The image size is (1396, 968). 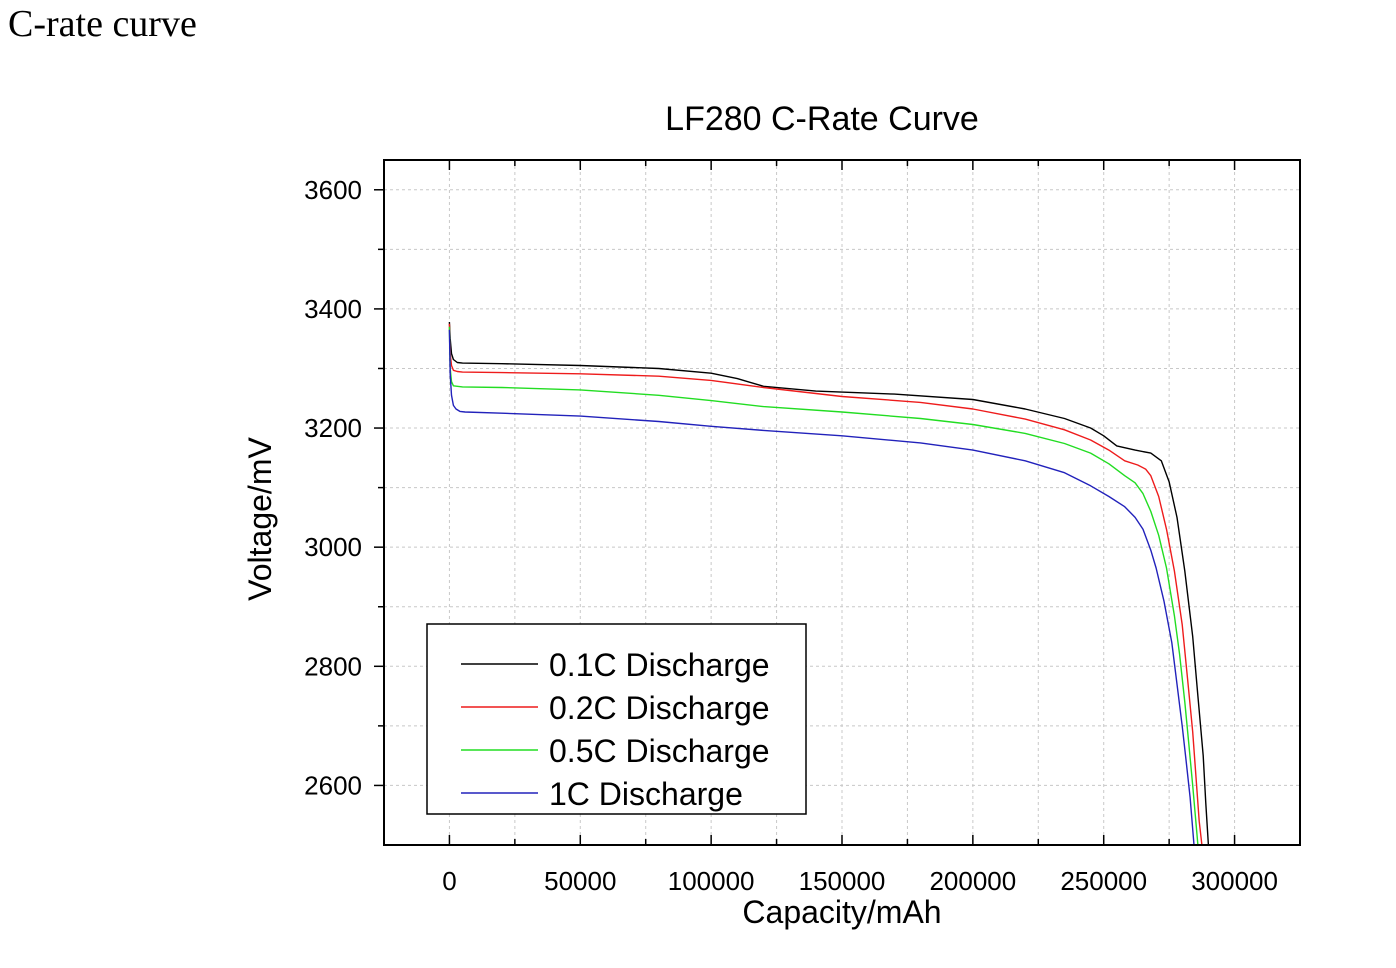 I want to click on x-axis-label: Capacity/mAh, so click(x=841, y=912).